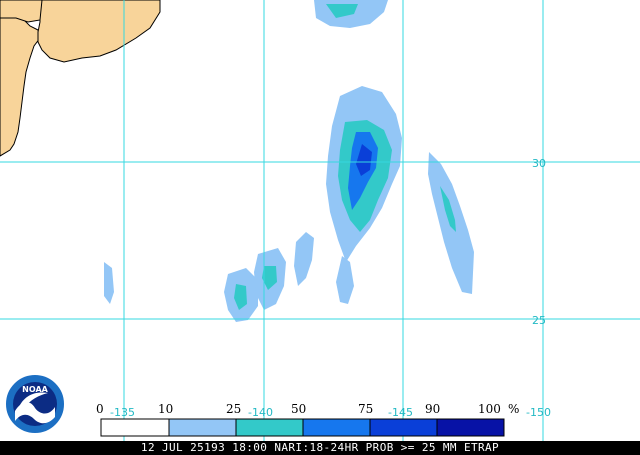  I want to click on northern-coast, so click(21, 11).